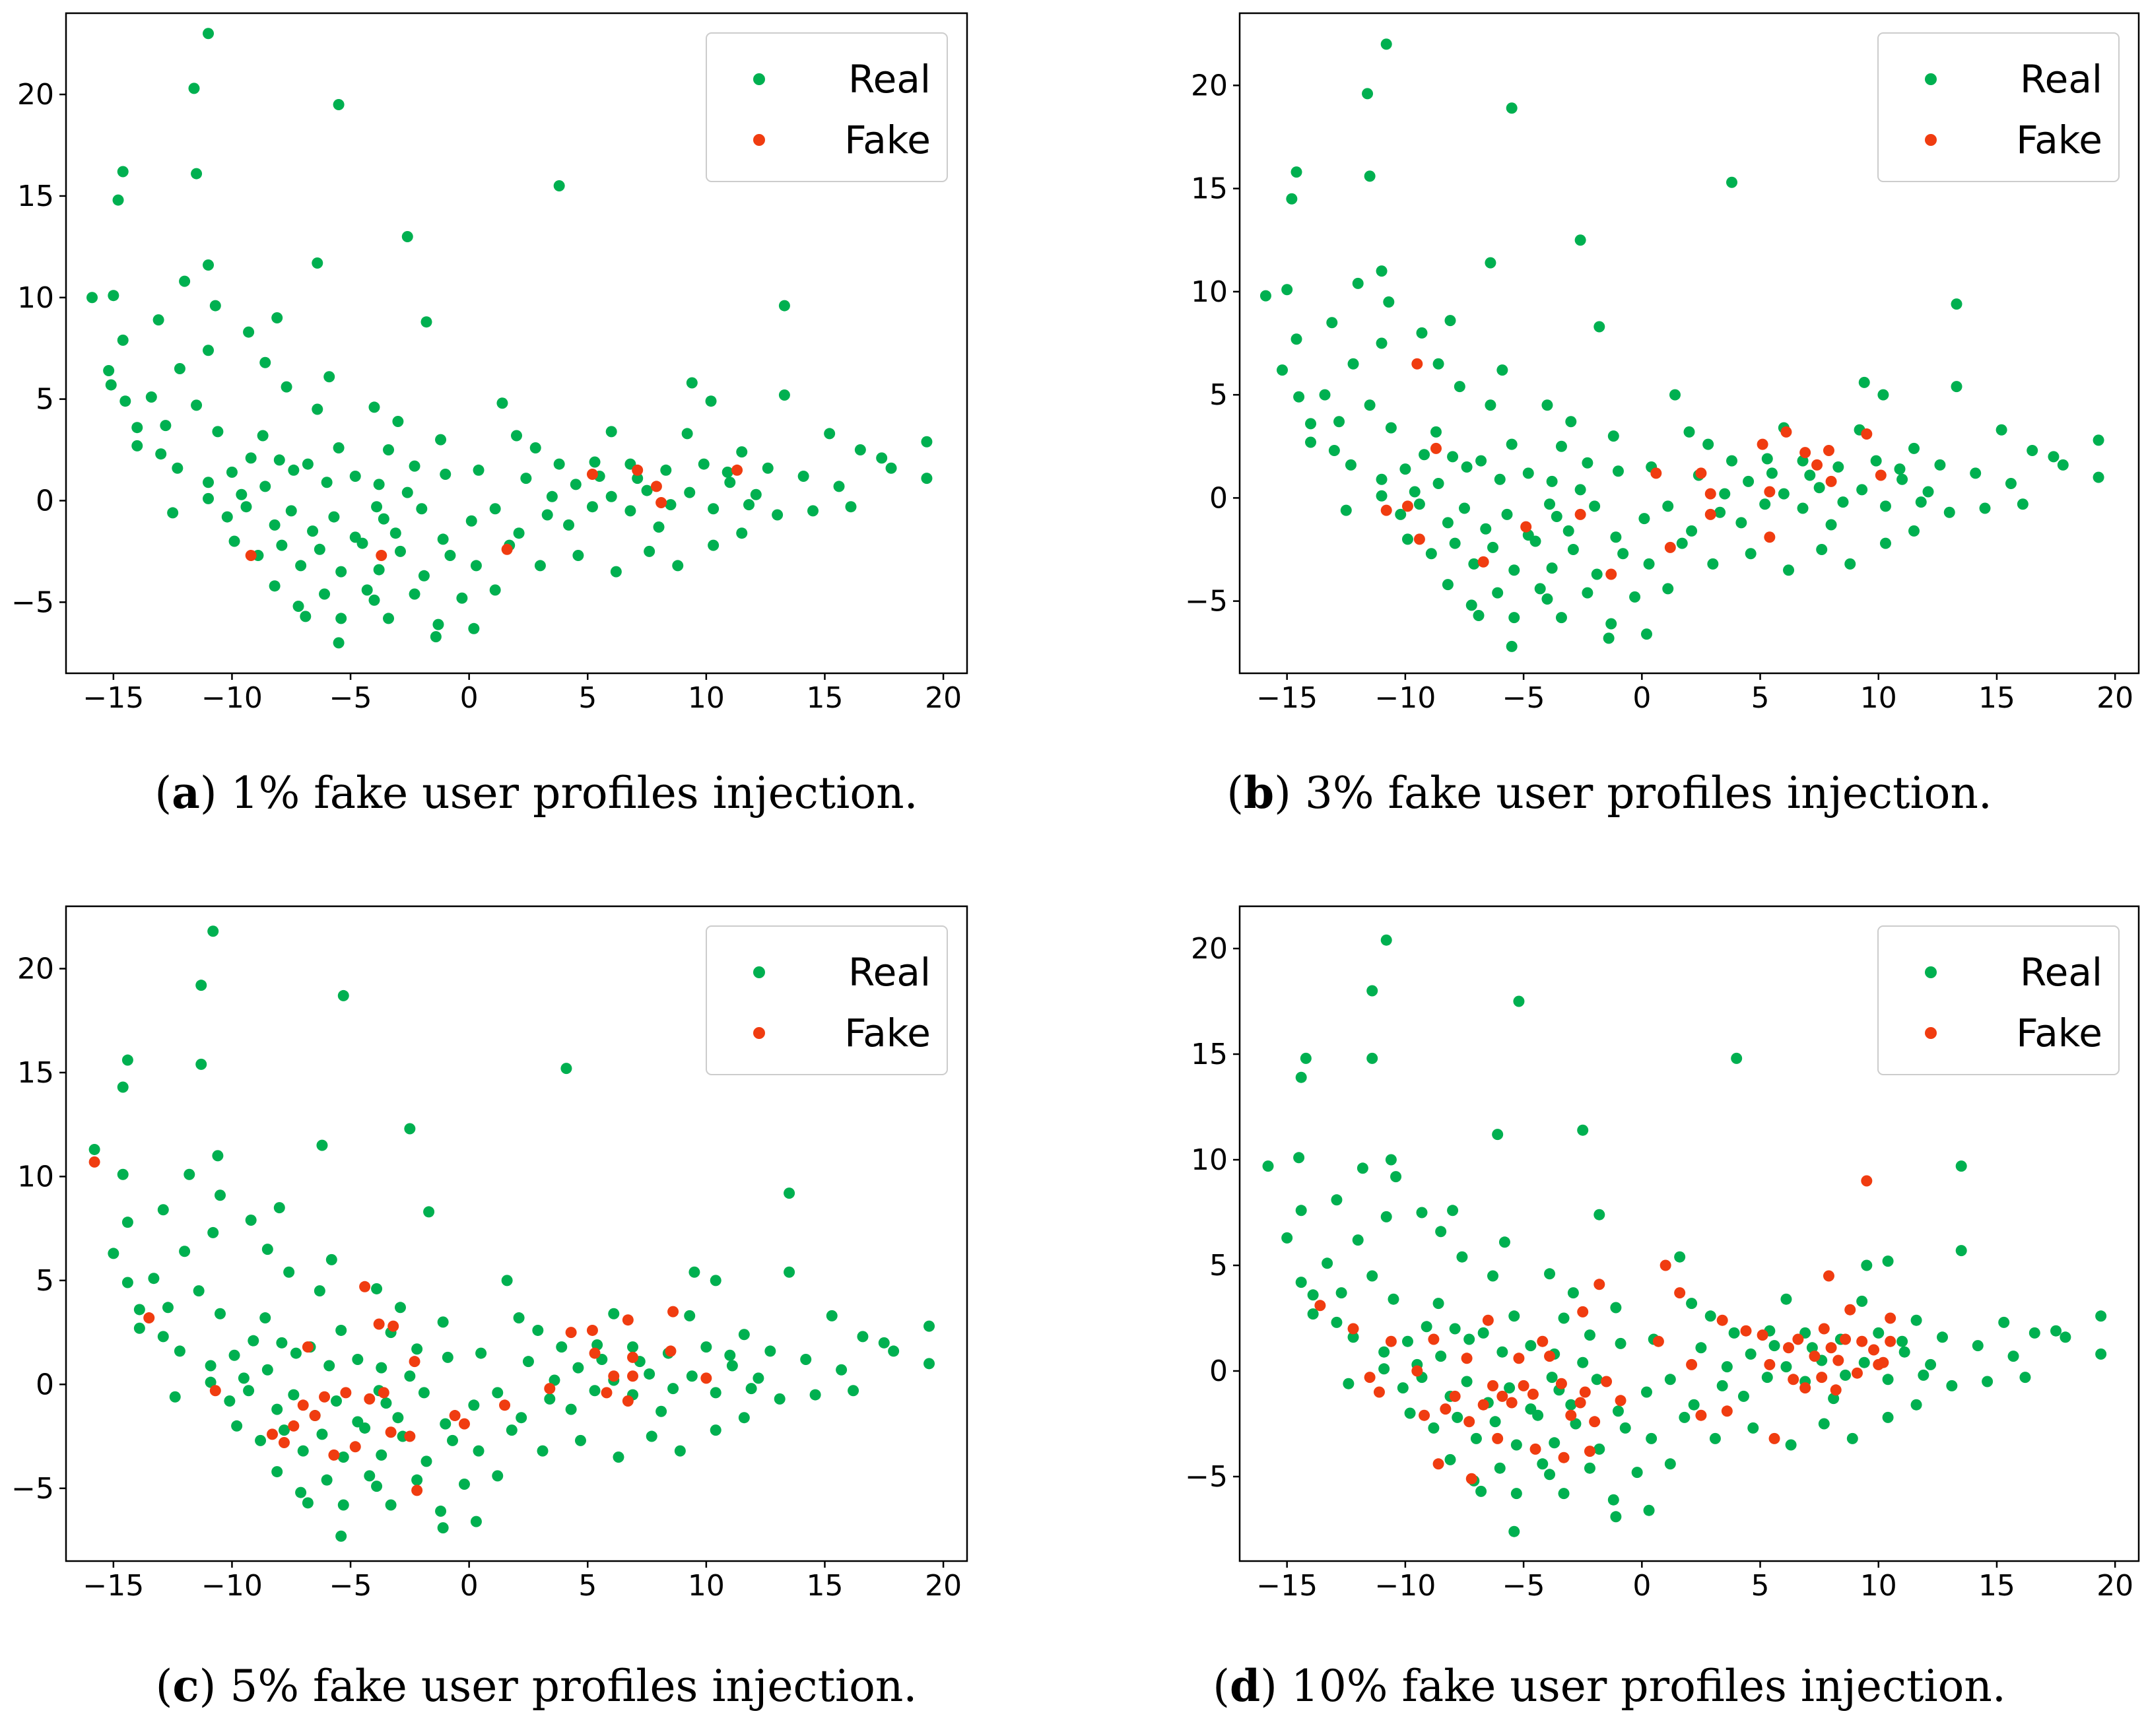 The image size is (2146, 1736). Describe the element at coordinates (1209, 1160) in the screenshot. I see `y-tick-label: 10` at that location.